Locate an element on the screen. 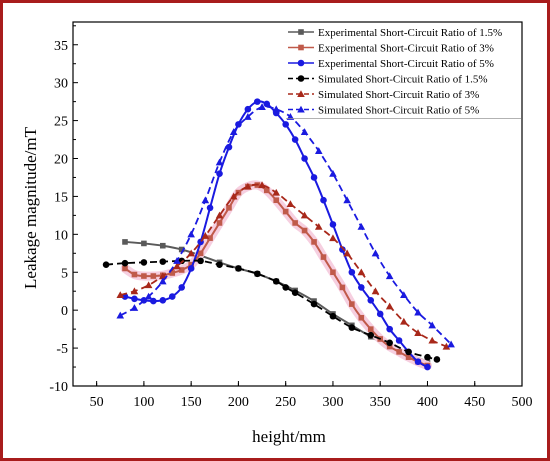 This screenshot has width=550, height=461. legend-label: Simulated Short-Circuit Ratio of 5% is located at coordinates (398, 111).